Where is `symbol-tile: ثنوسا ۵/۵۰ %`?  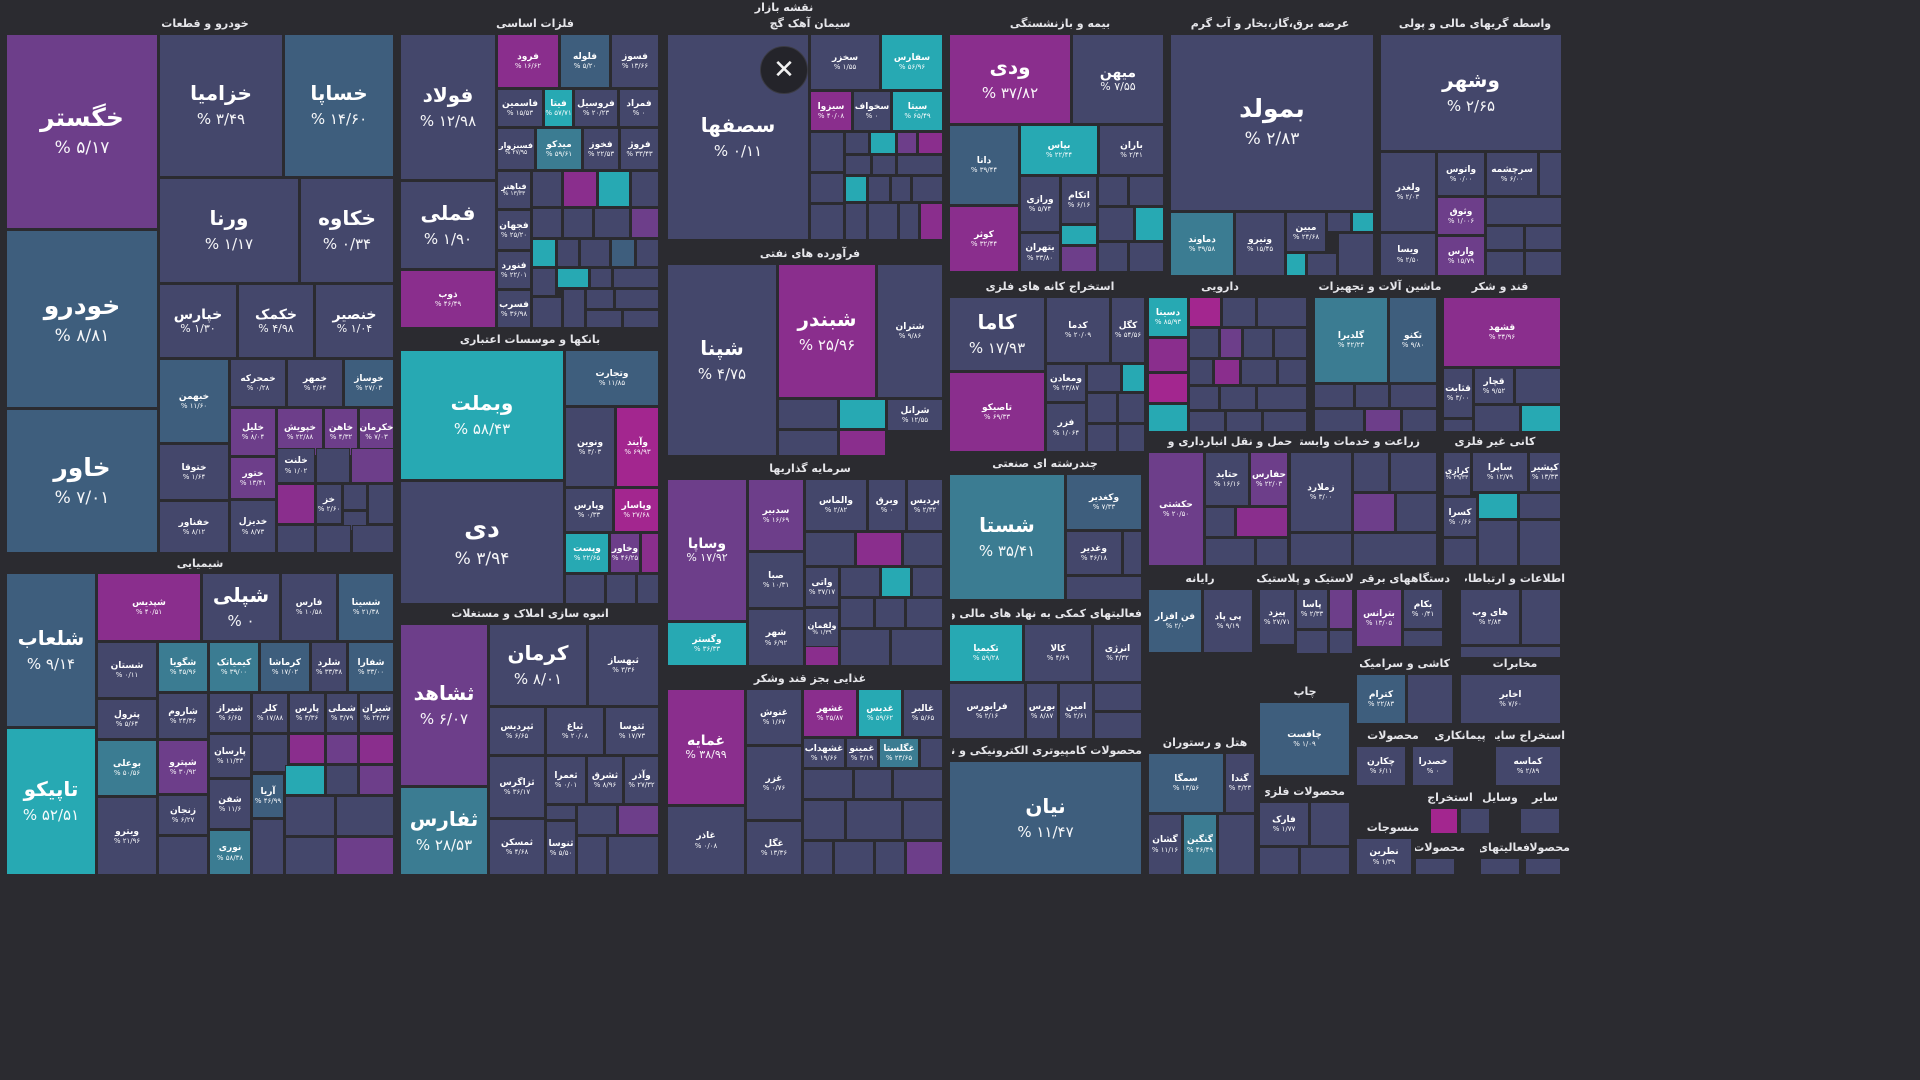
symbol-tile: ثنوسا ۵/۵۰ % is located at coordinates (561, 848).